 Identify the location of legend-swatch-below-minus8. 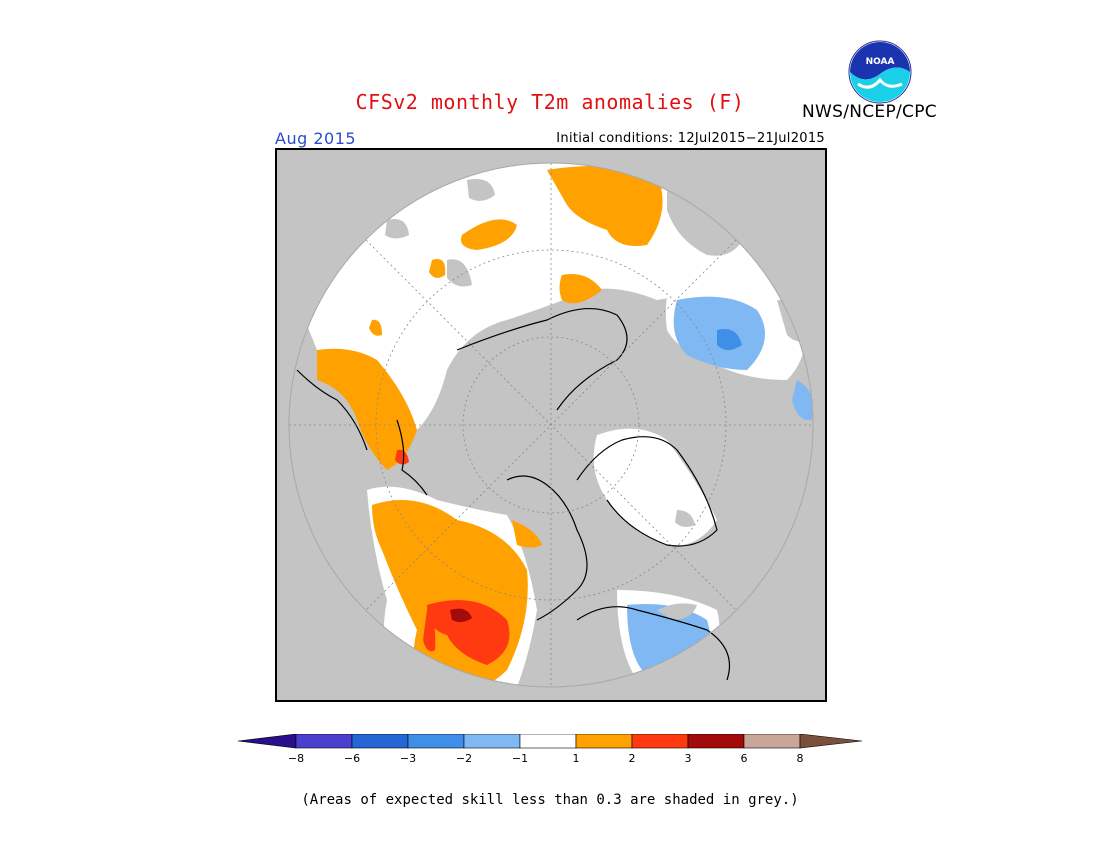
(267, 741).